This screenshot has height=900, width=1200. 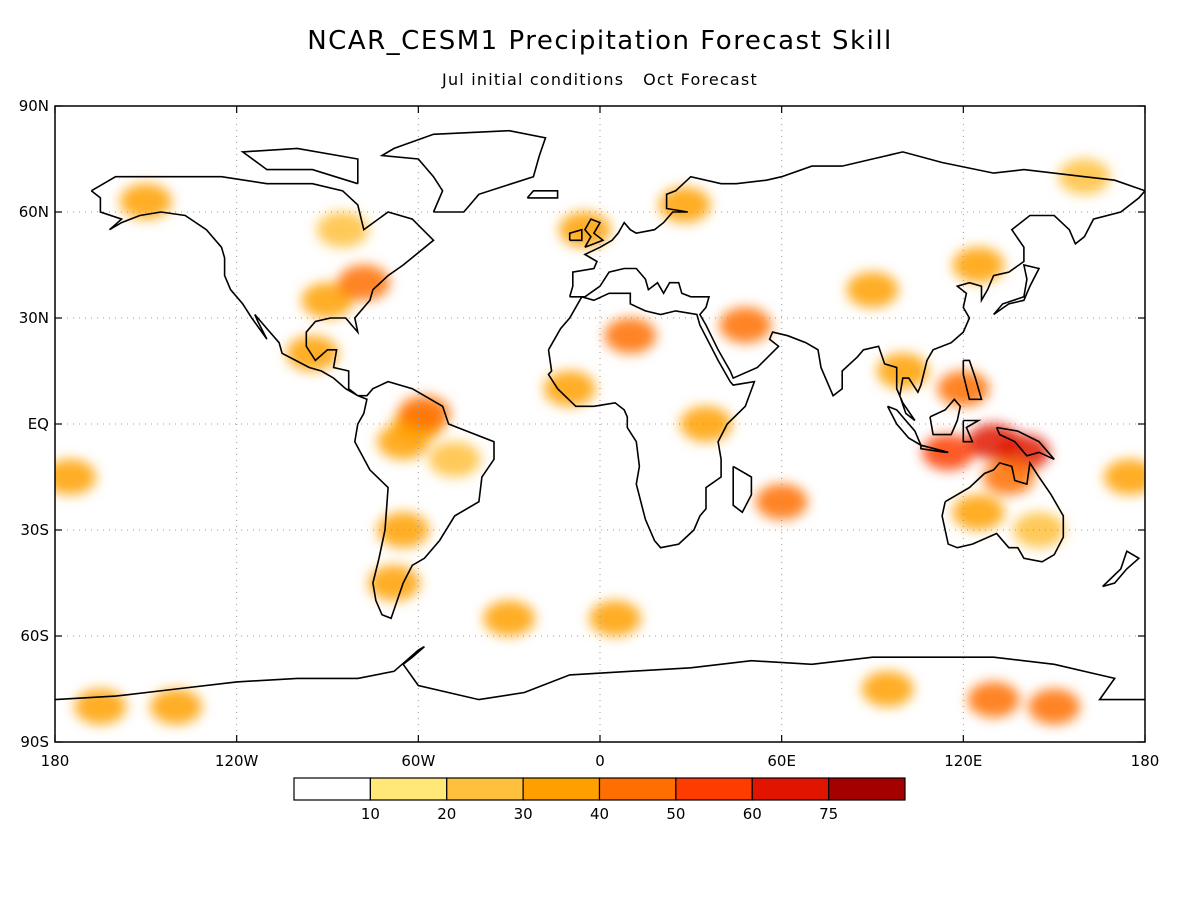 I want to click on lon-tick-label: 60E, so click(x=781, y=761).